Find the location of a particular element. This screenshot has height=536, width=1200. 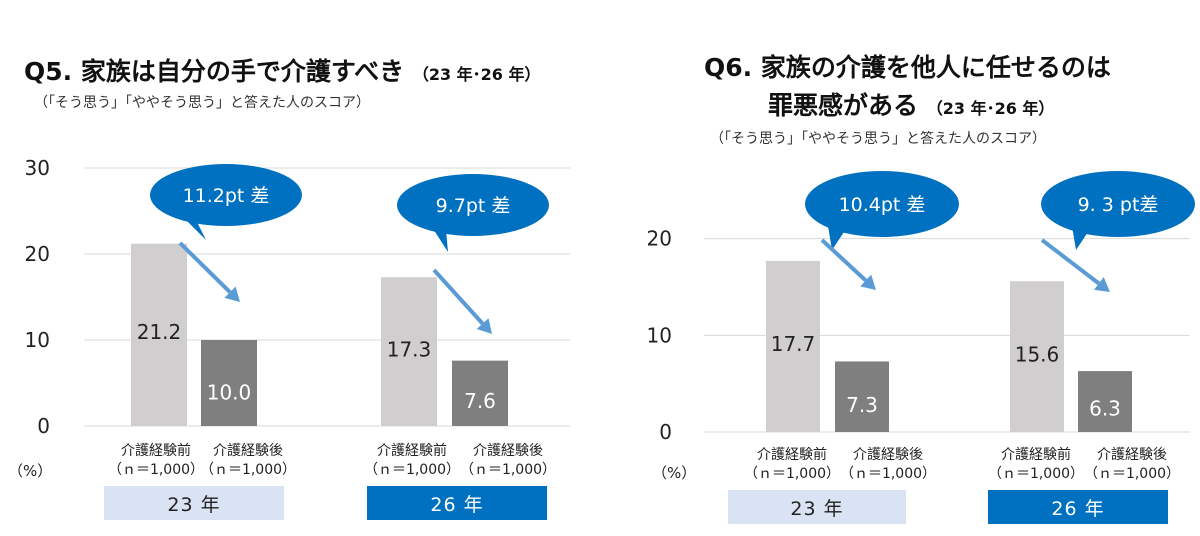

bar-value-label: 10.0 is located at coordinates (229, 393).